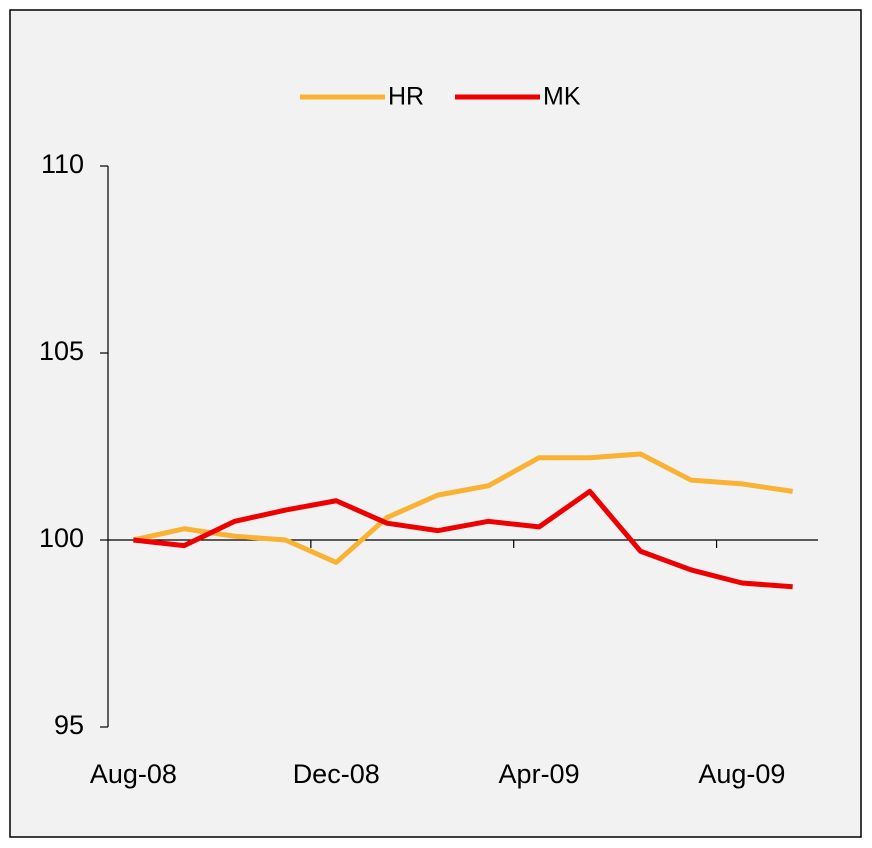 This screenshot has width=872, height=848. What do you see at coordinates (741, 774) in the screenshot?
I see `x-tick-label: Aug-09` at bounding box center [741, 774].